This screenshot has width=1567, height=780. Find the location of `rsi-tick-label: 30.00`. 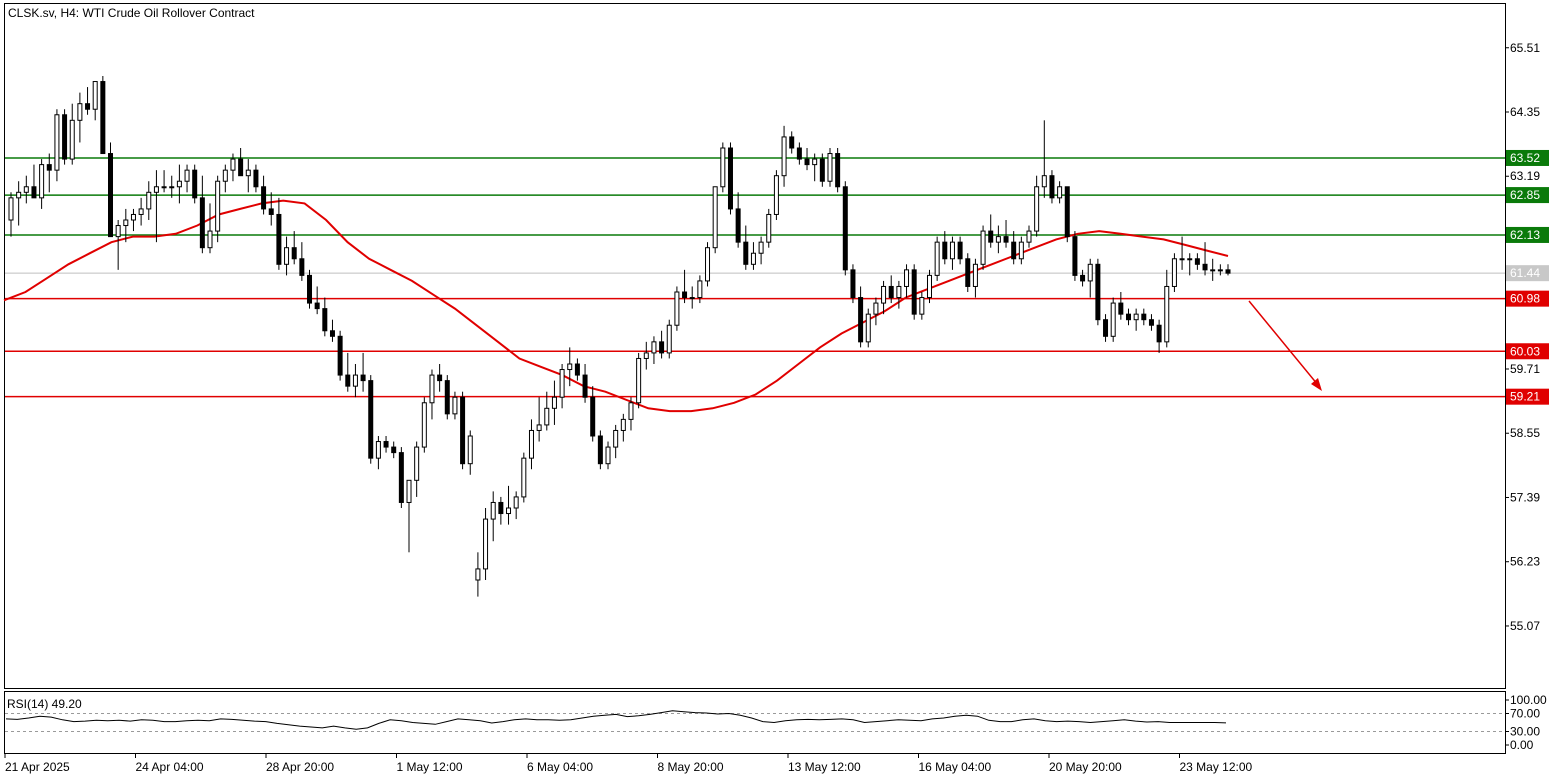

rsi-tick-label: 30.00 is located at coordinates (1525, 732).